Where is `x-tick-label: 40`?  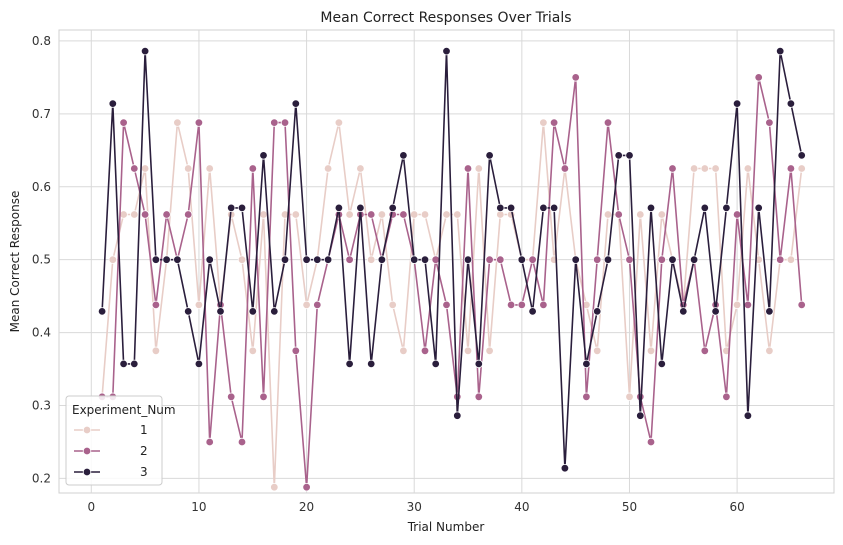
x-tick-label: 40 is located at coordinates (521, 507).